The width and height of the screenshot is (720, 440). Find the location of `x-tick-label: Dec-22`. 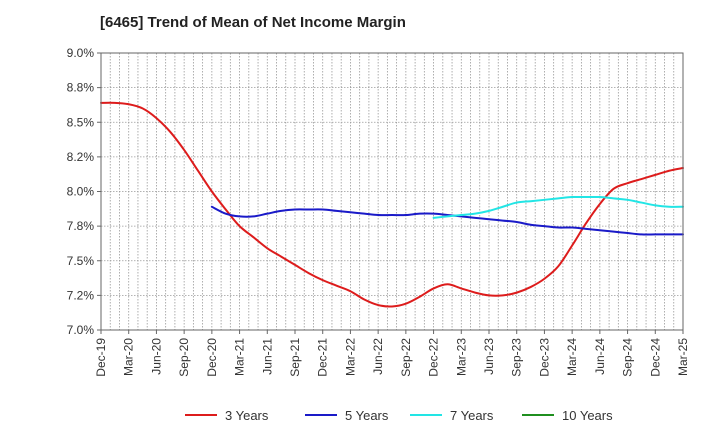

x-tick-label: Dec-22 is located at coordinates (434, 357).